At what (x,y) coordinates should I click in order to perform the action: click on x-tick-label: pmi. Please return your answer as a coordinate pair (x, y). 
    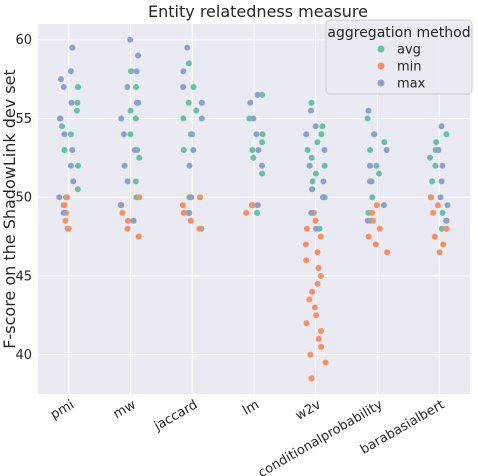
    Looking at the image, I should click on (62, 409).